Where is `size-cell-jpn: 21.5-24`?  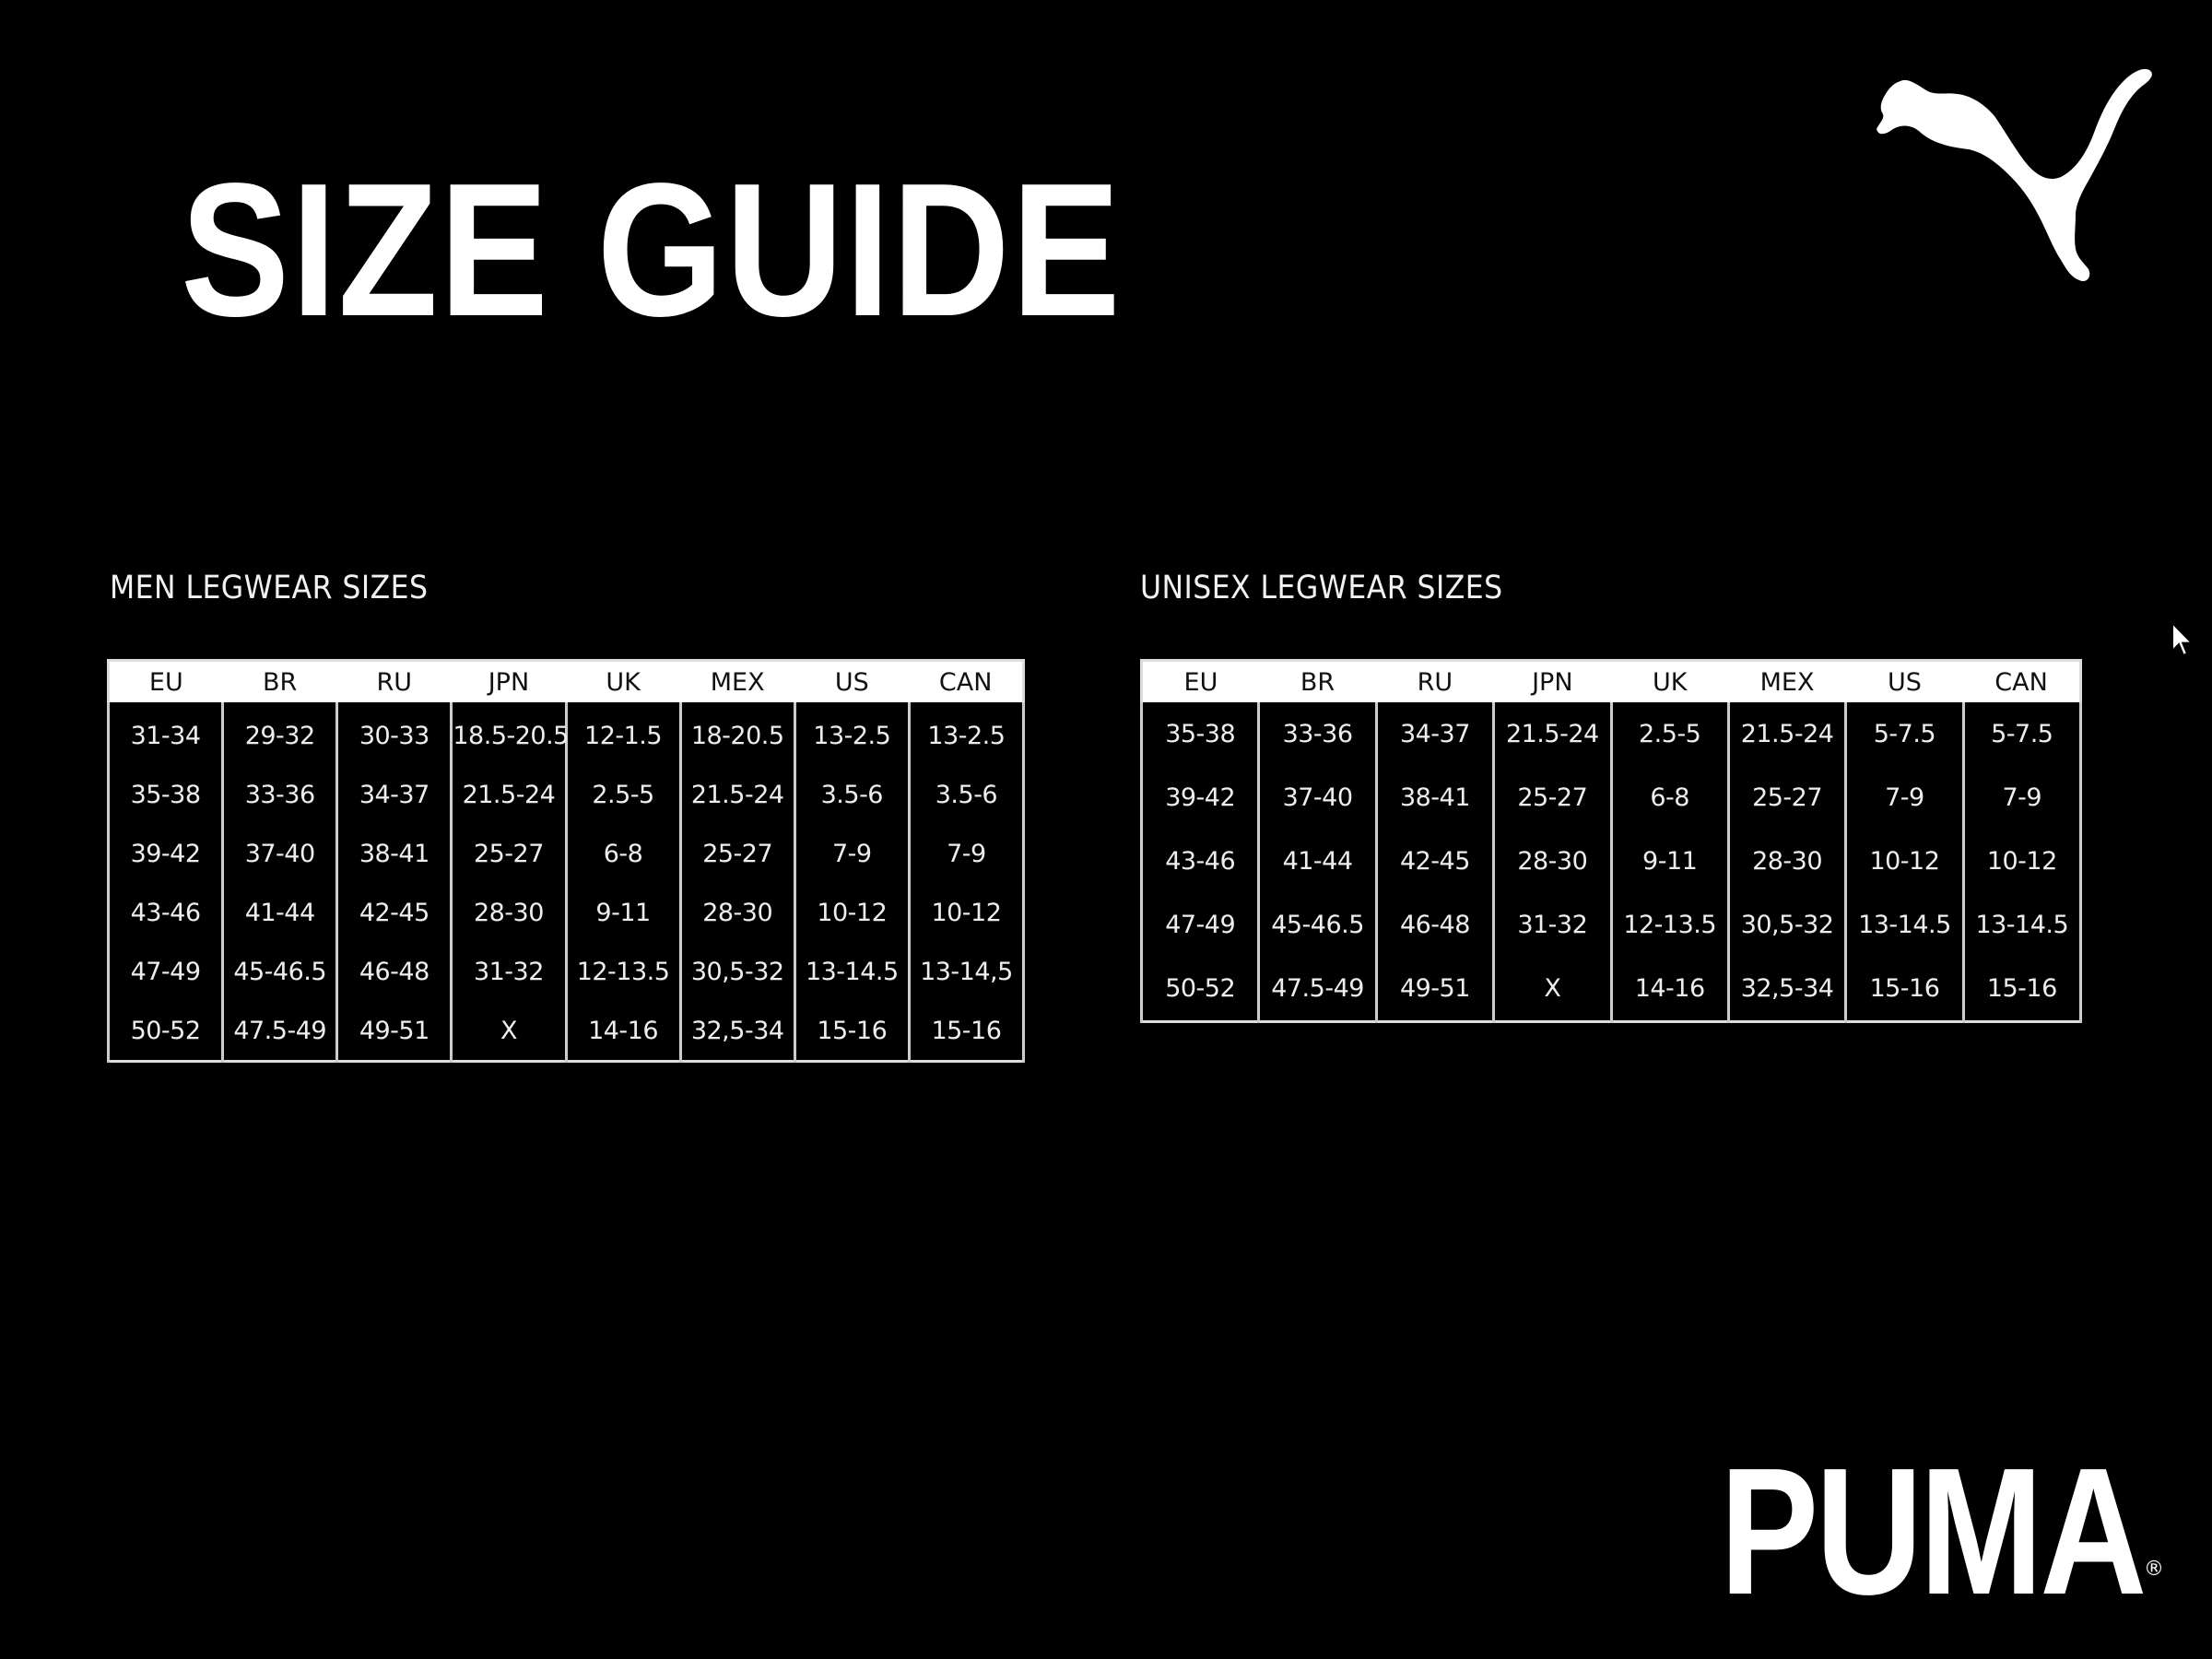
size-cell-jpn: 21.5-24 is located at coordinates (1552, 734).